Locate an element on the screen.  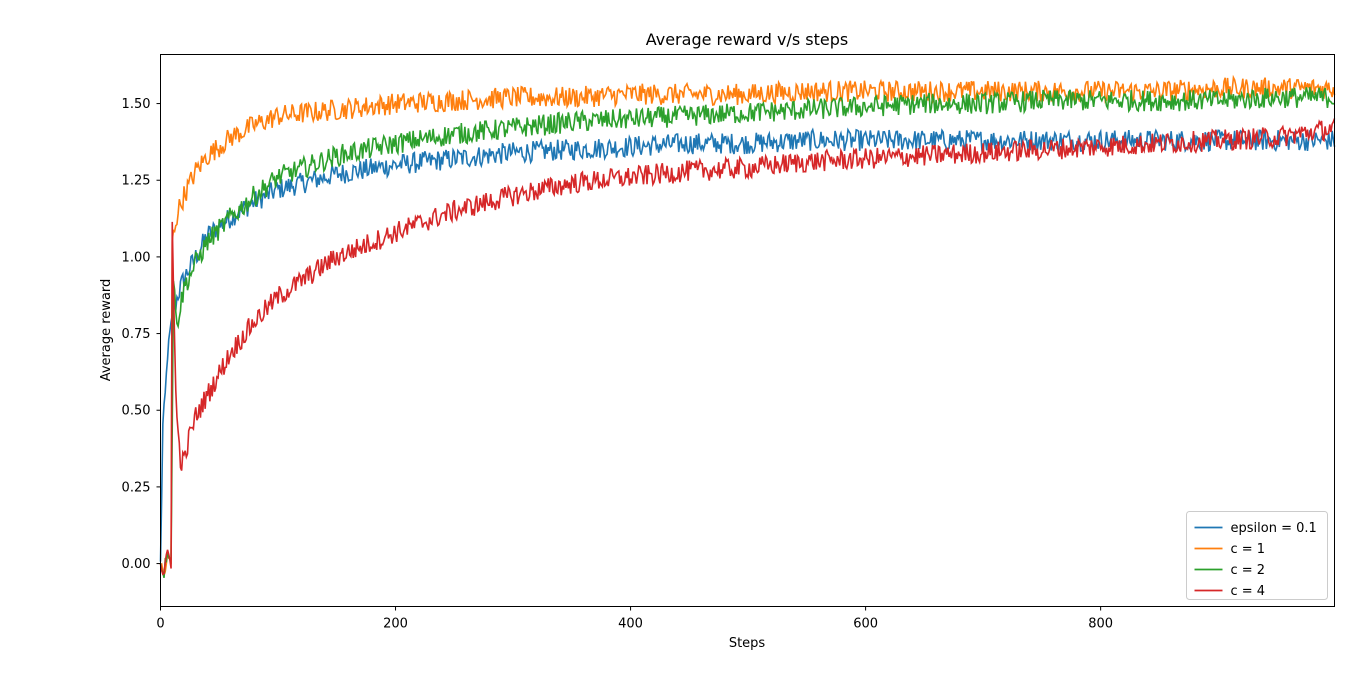
x-tick-label: 800 is located at coordinates (1100, 624).